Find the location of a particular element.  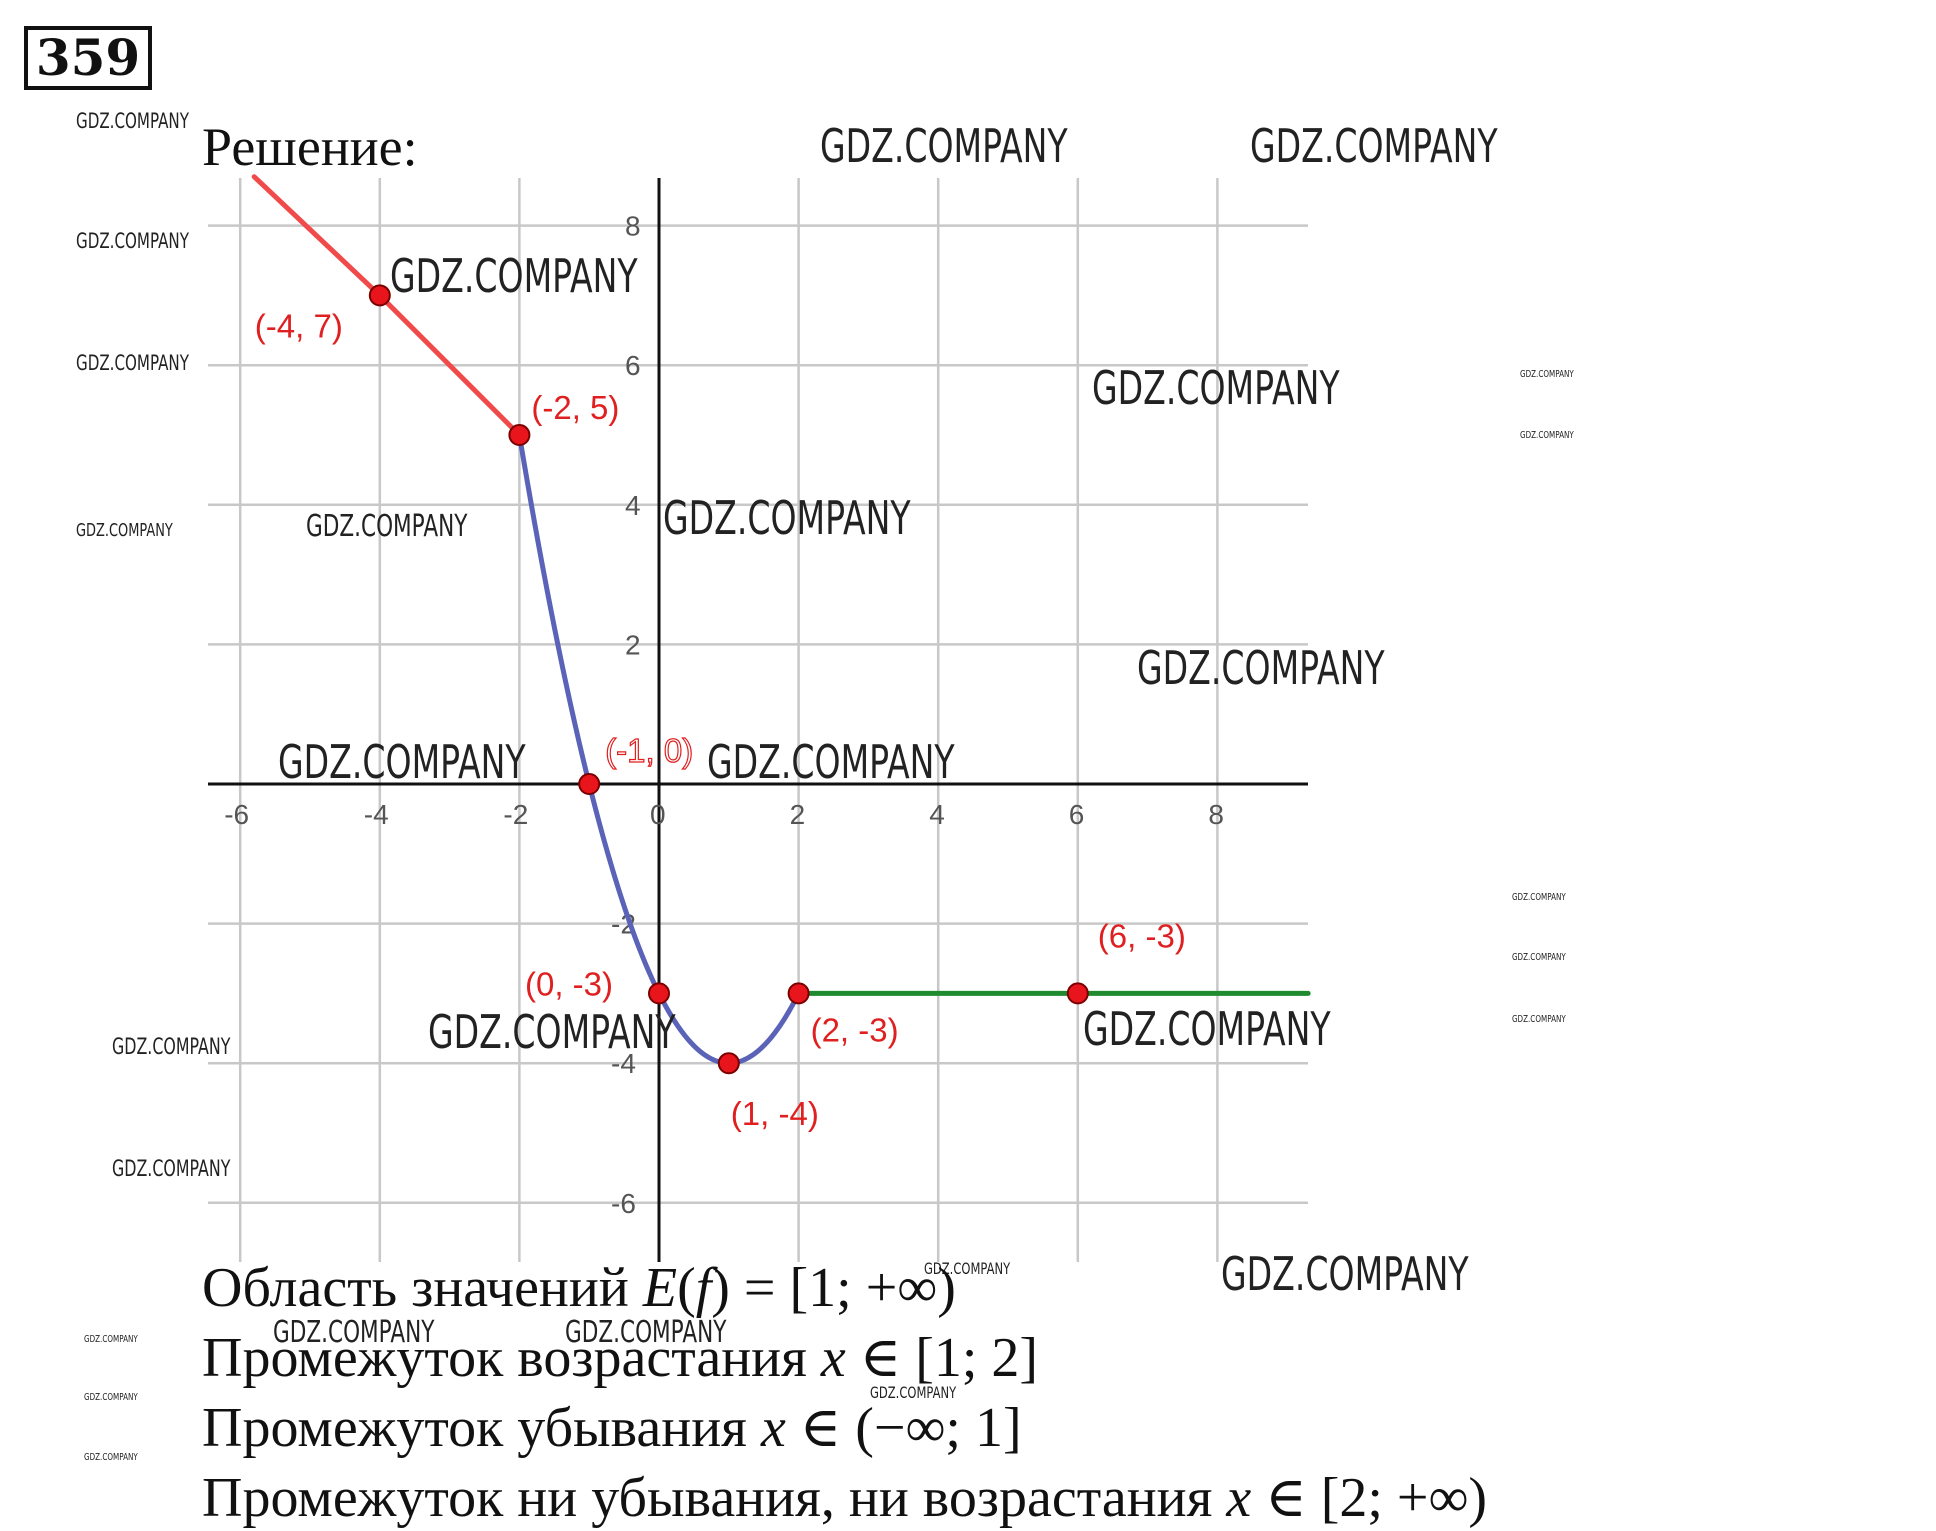

x-tick-label: 4 is located at coordinates (937, 814).